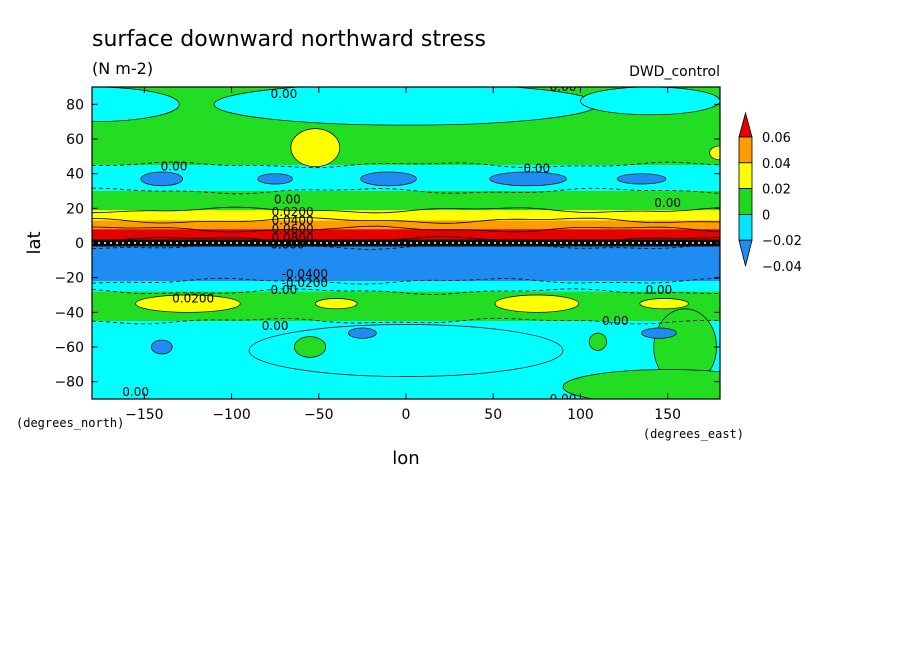 This screenshot has height=654, width=904. What do you see at coordinates (493, 415) in the screenshot?
I see `x-tick-label-4: 50` at bounding box center [493, 415].